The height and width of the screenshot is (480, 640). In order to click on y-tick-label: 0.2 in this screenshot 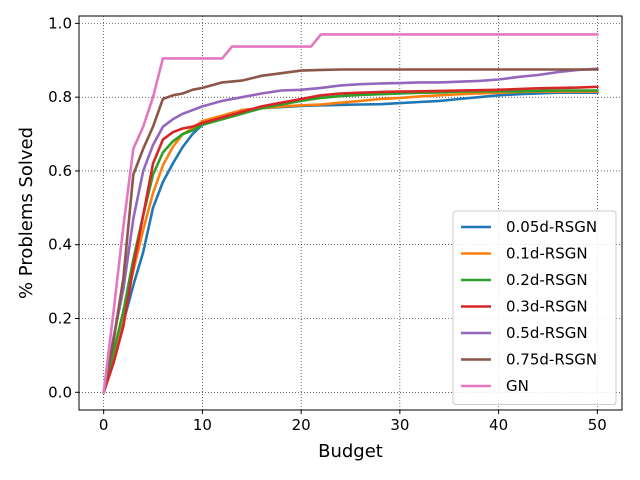, I will do `click(60, 319)`.